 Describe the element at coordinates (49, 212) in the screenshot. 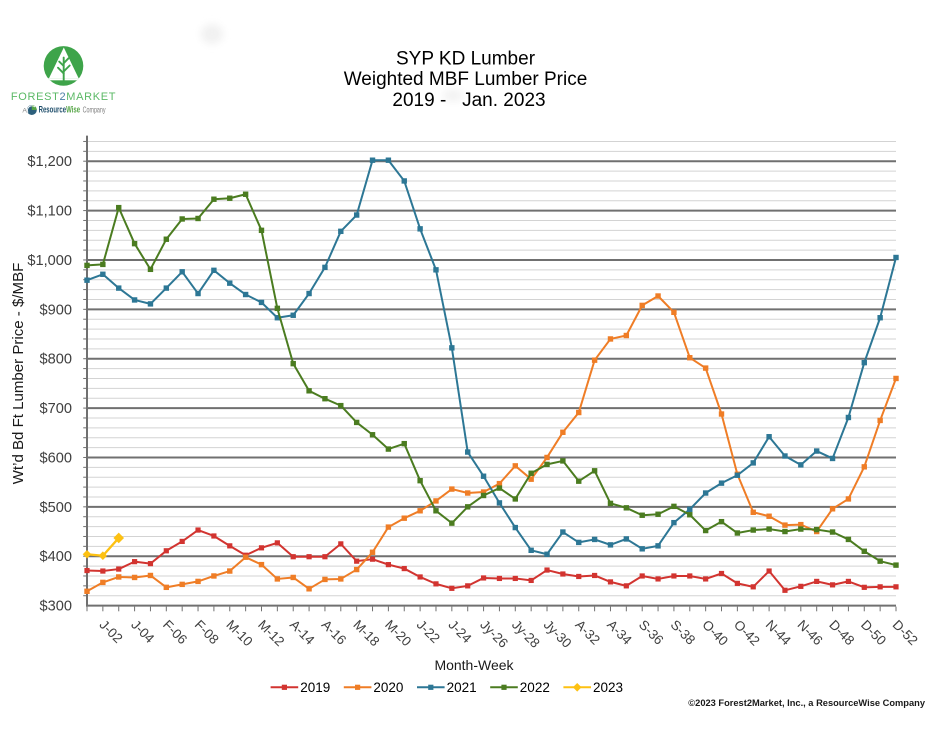

I see `svg-text: $1,100` at that location.